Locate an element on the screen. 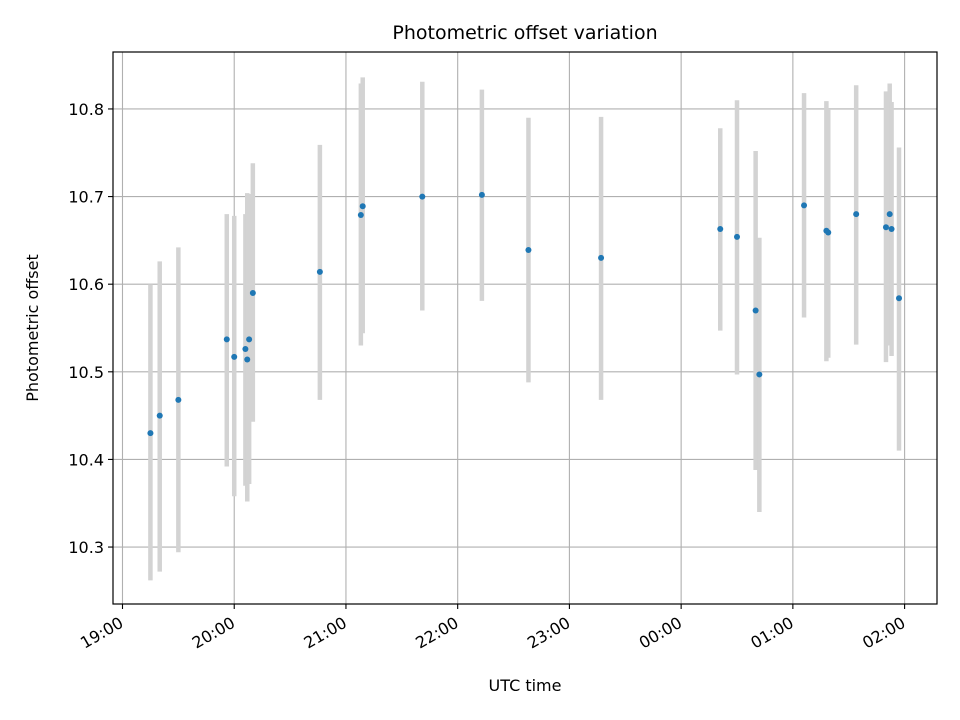 The width and height of the screenshot is (960, 720). x-tick-label: 01:00 is located at coordinates (771, 633).